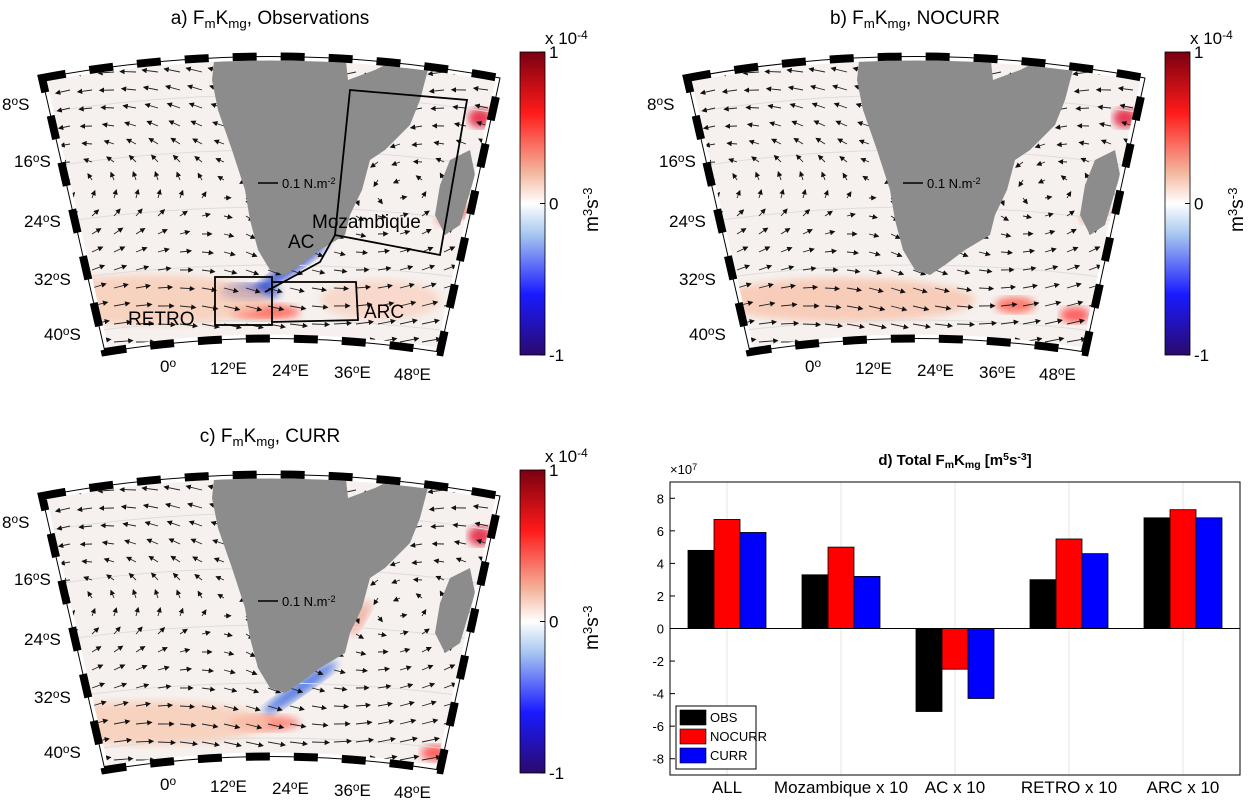 This screenshot has width=1251, height=803. I want to click on text-part: 48, so click(1048, 374).